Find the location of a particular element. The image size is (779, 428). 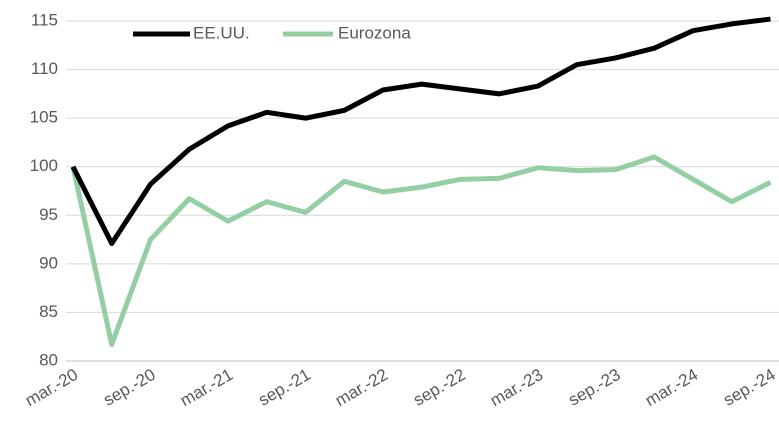

legend: EE.UU. Eurozona is located at coordinates (272, 32).